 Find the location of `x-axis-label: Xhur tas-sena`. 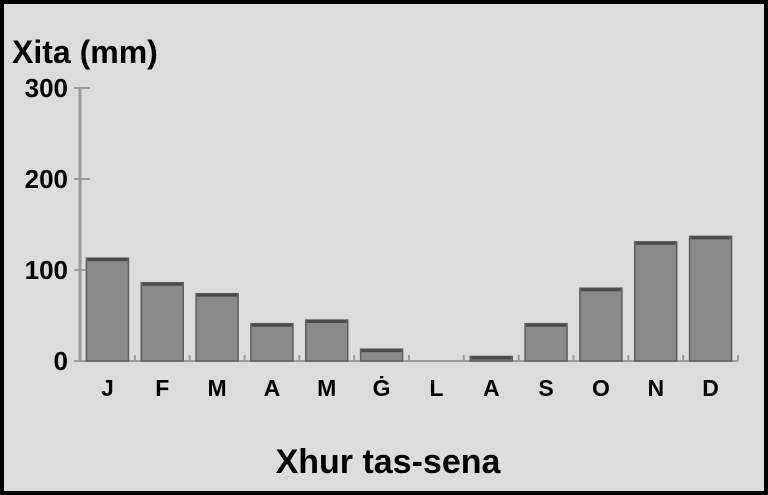

x-axis-label: Xhur tas-sena is located at coordinates (388, 462).